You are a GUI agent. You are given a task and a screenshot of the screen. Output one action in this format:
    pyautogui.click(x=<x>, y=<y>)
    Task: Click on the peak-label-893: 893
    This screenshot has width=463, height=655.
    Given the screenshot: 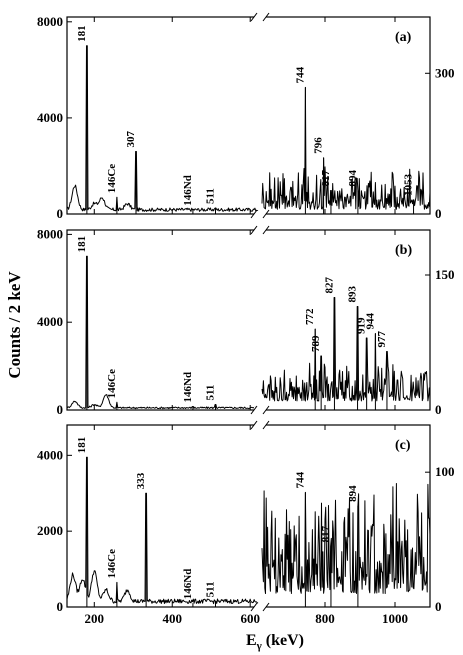 What is the action you would take?
    pyautogui.click(x=353, y=294)
    